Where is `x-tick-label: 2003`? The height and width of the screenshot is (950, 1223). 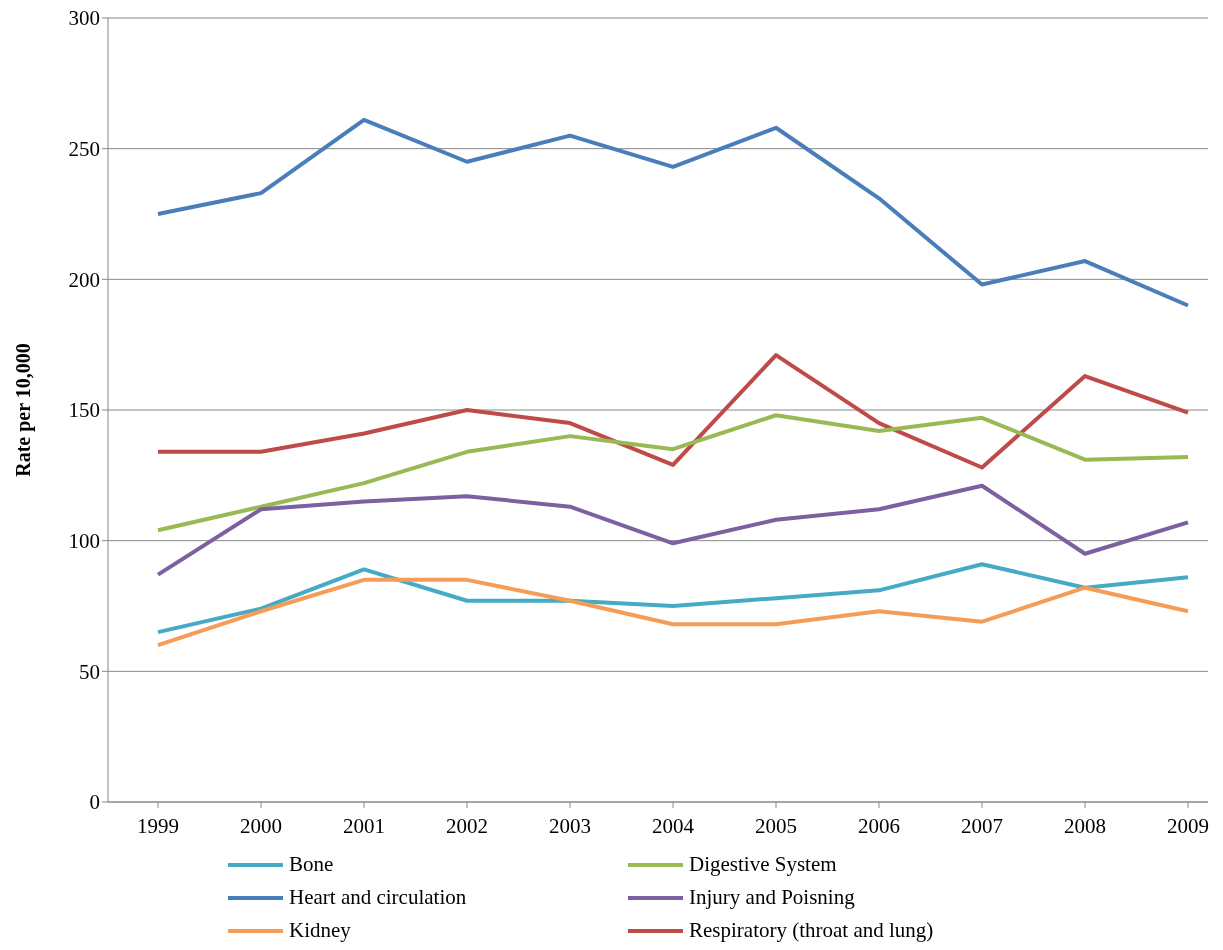 x-tick-label: 2003 is located at coordinates (570, 825).